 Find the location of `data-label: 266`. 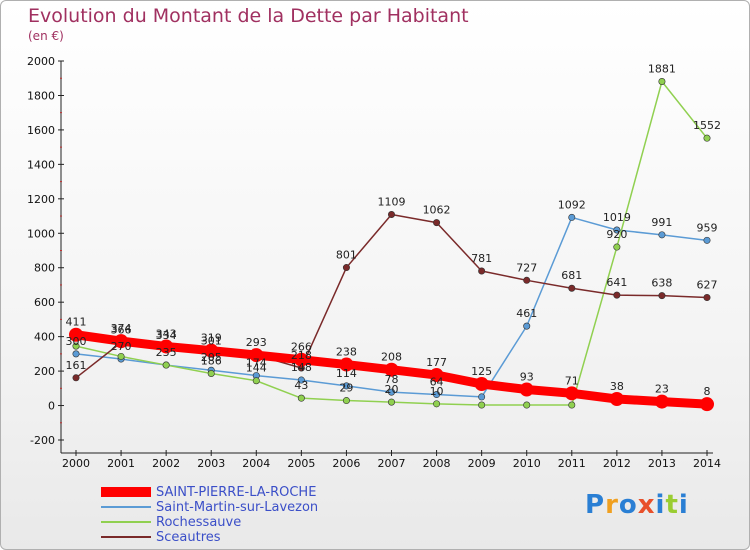

data-label: 266 is located at coordinates (301, 347).